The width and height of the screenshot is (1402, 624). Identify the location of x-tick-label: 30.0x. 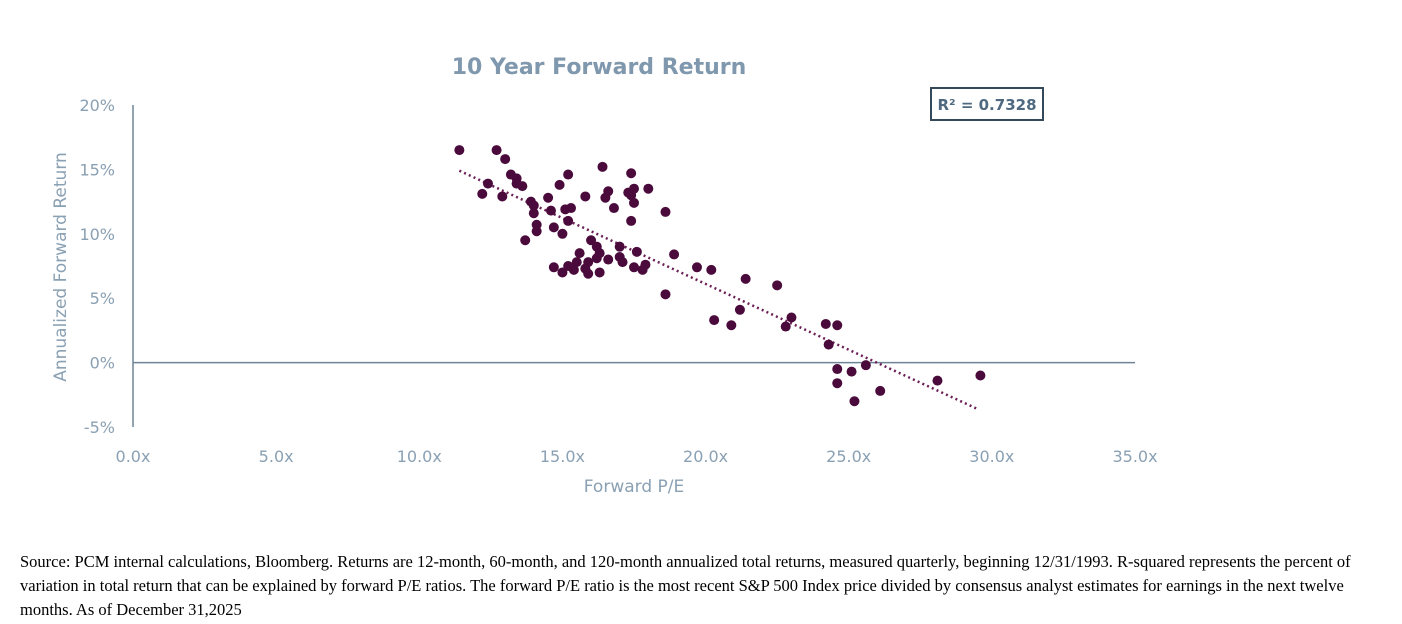
(991, 456).